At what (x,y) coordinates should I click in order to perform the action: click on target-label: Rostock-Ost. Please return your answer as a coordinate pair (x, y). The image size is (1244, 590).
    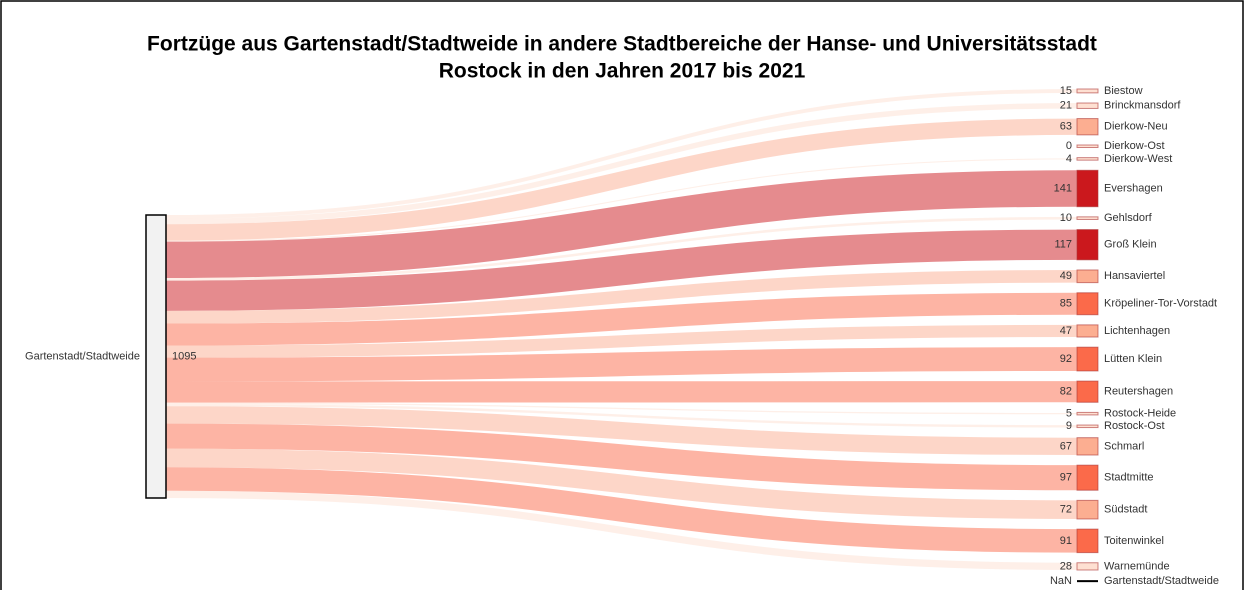
    Looking at the image, I should click on (1134, 426).